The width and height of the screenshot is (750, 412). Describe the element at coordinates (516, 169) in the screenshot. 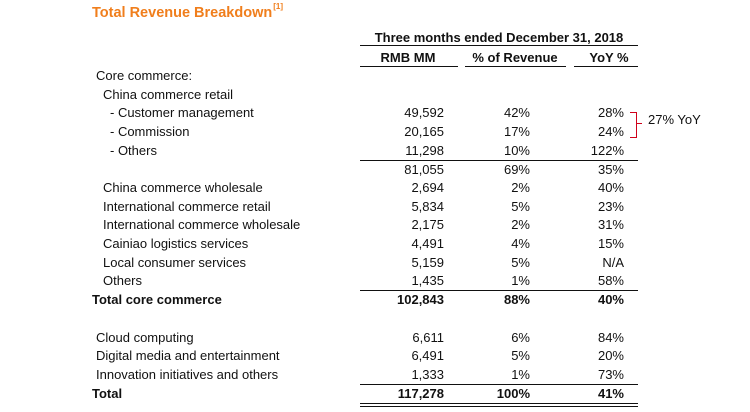

I see `pct-value: 69%` at that location.